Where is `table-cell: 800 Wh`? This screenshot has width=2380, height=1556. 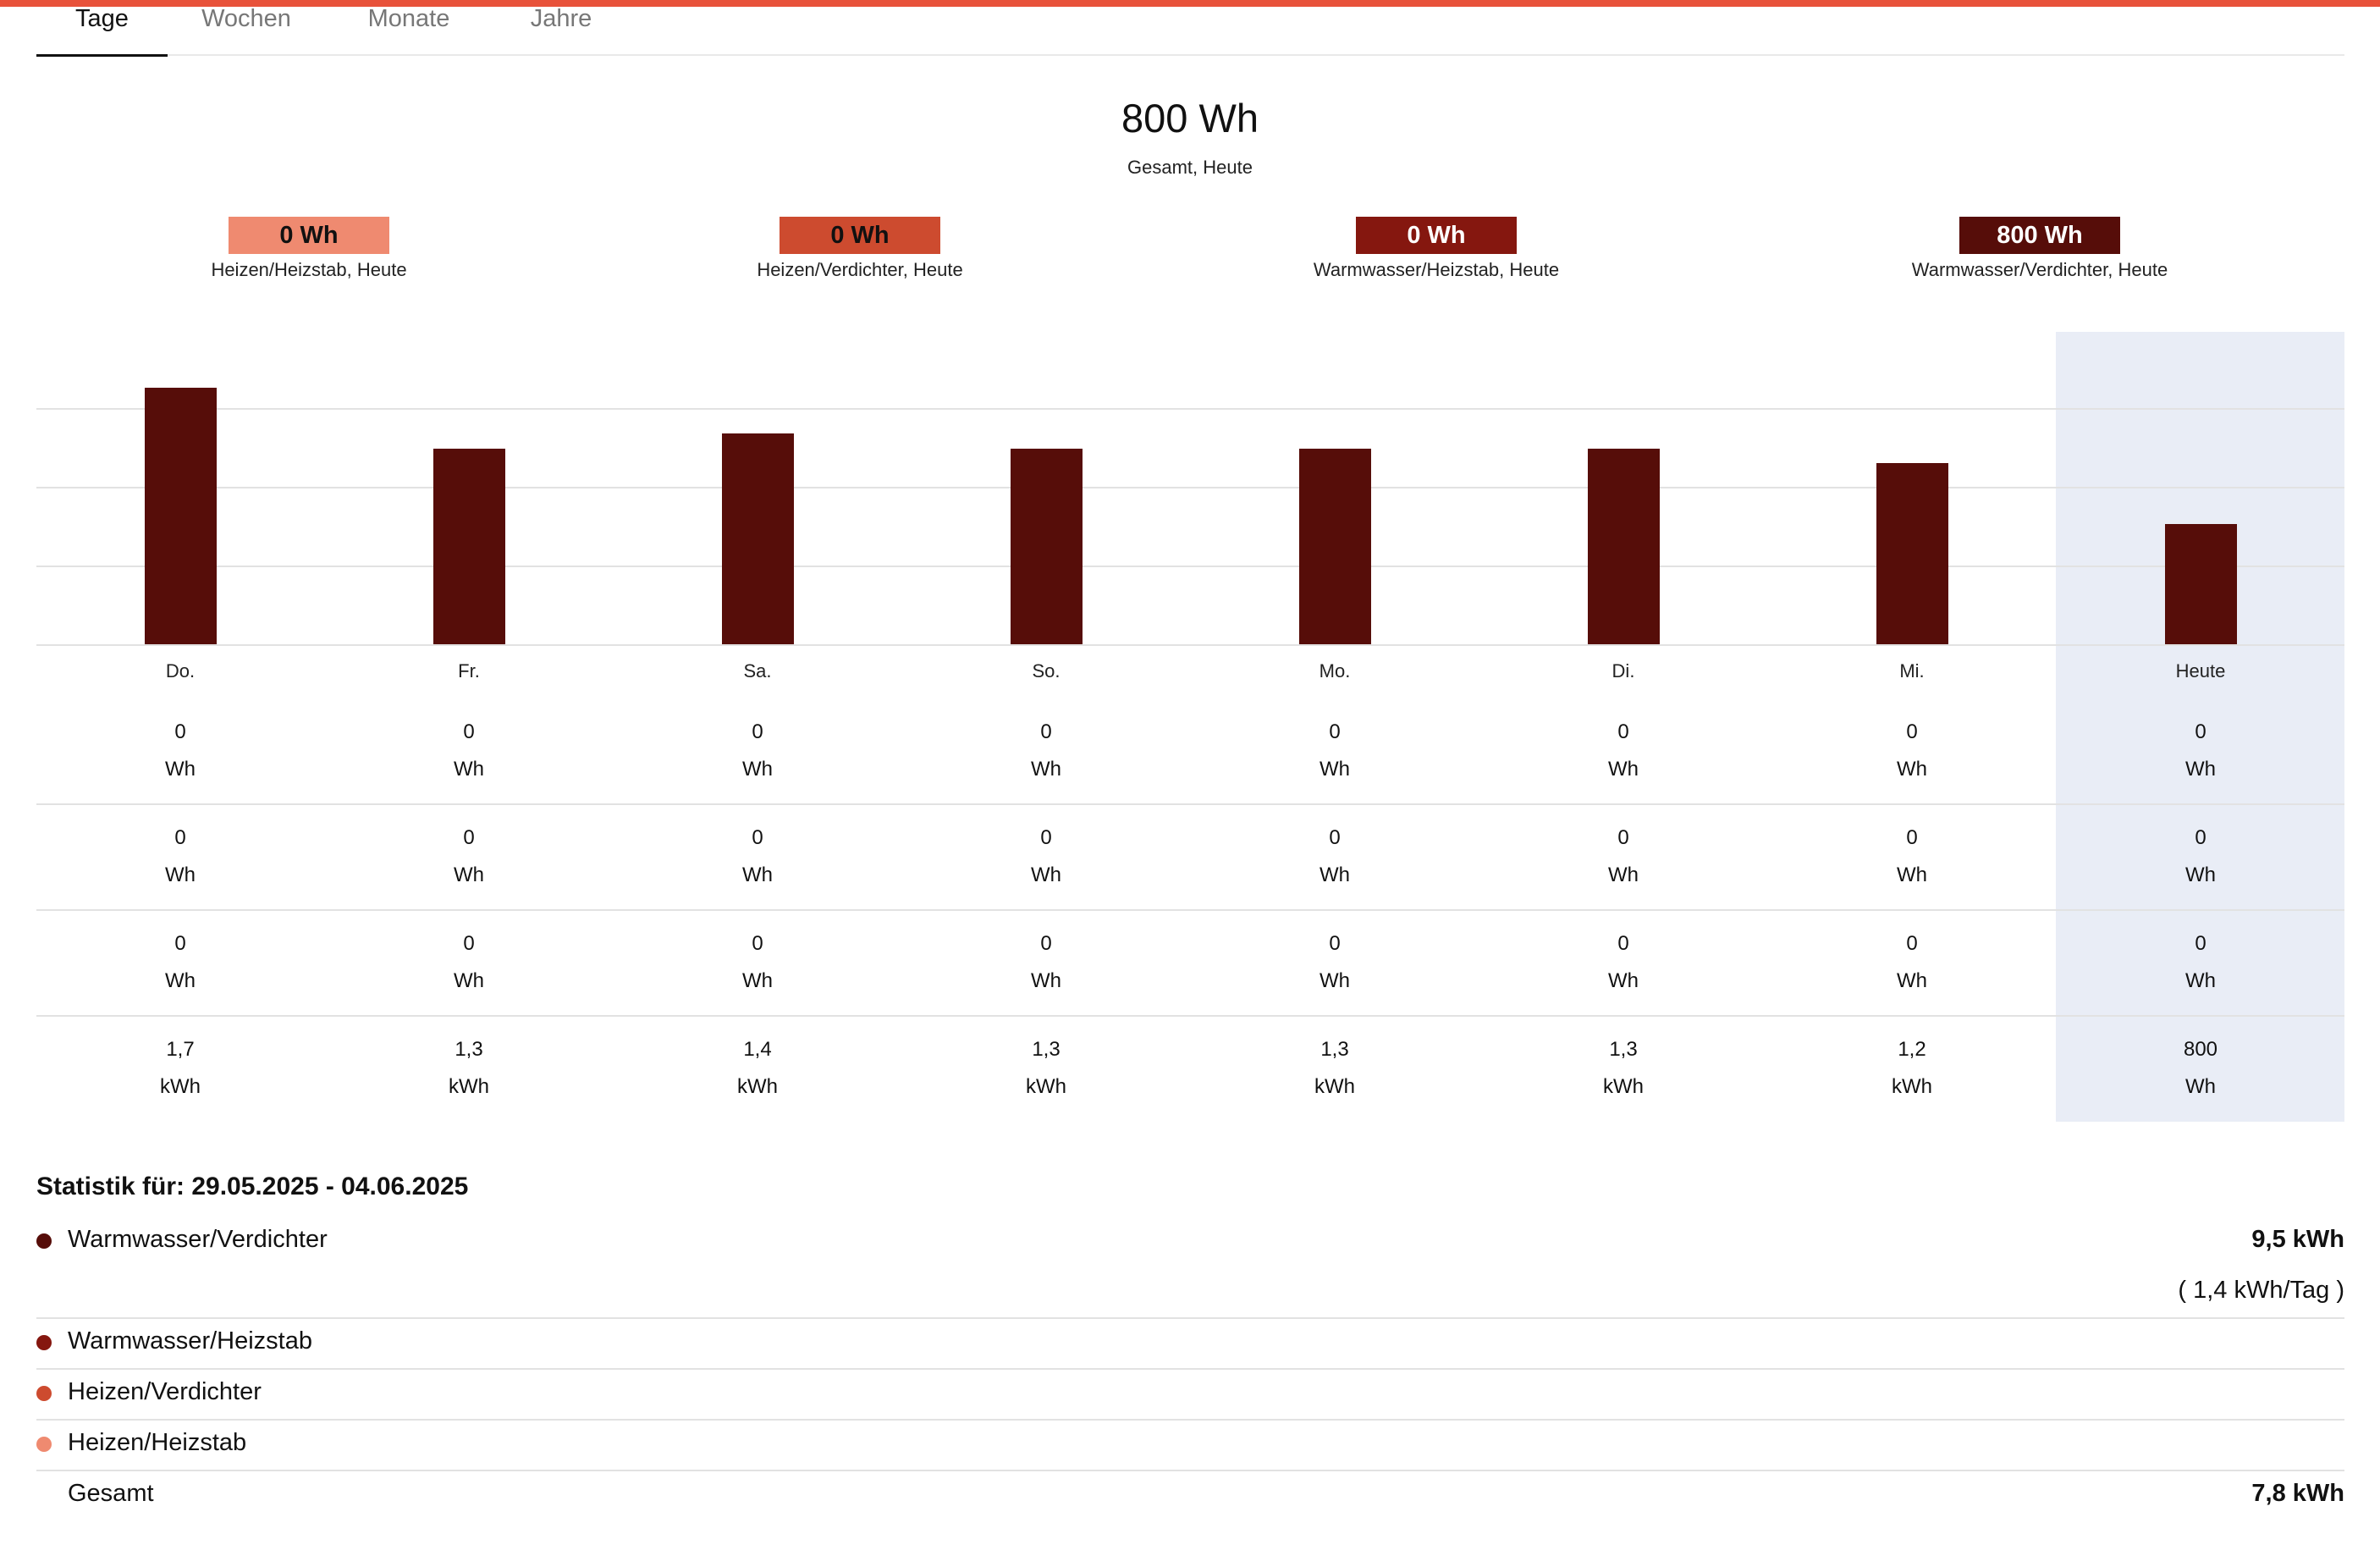
table-cell: 800 Wh is located at coordinates (2200, 1068).